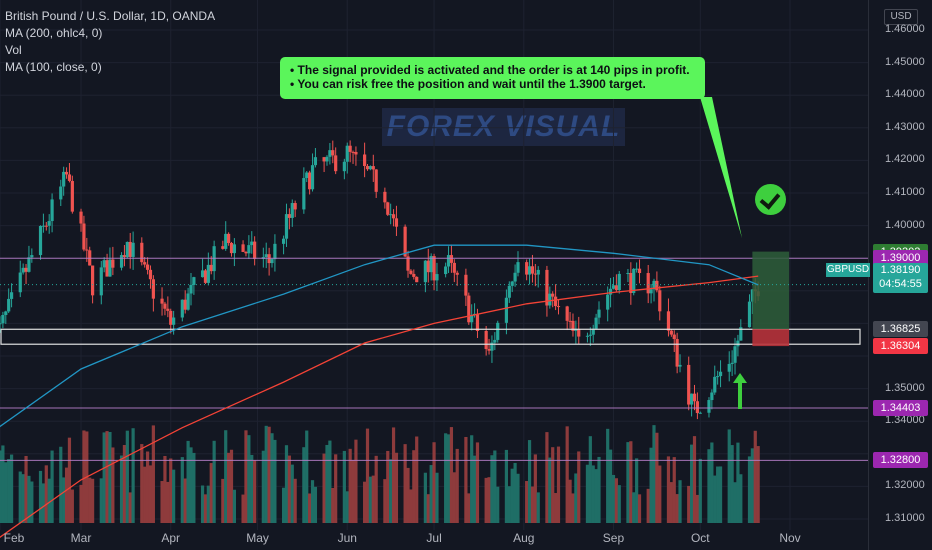 This screenshot has height=550, width=932. Describe the element at coordinates (905, 387) in the screenshot. I see `y-tick-label: 1.35000` at that location.